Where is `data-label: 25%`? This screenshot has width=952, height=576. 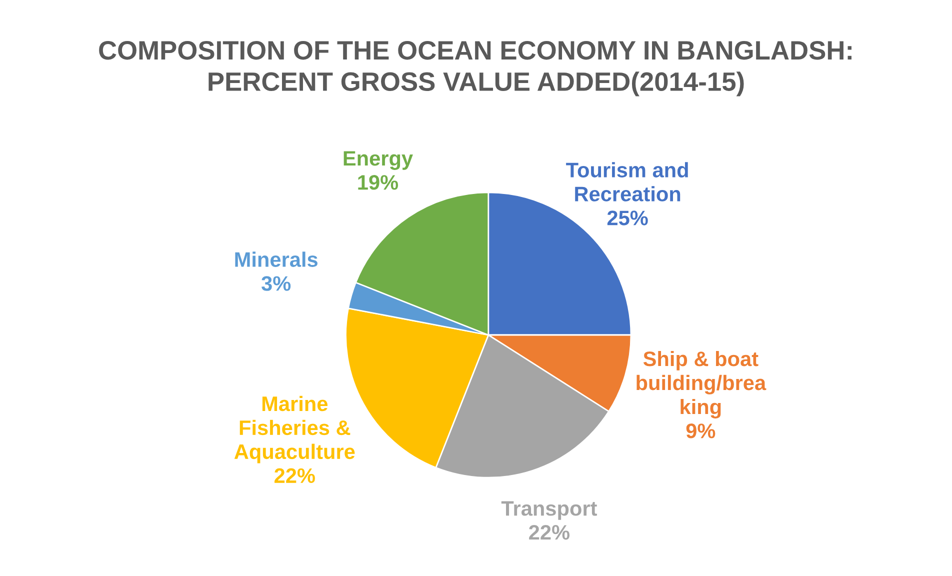 data-label: 25% is located at coordinates (627, 218).